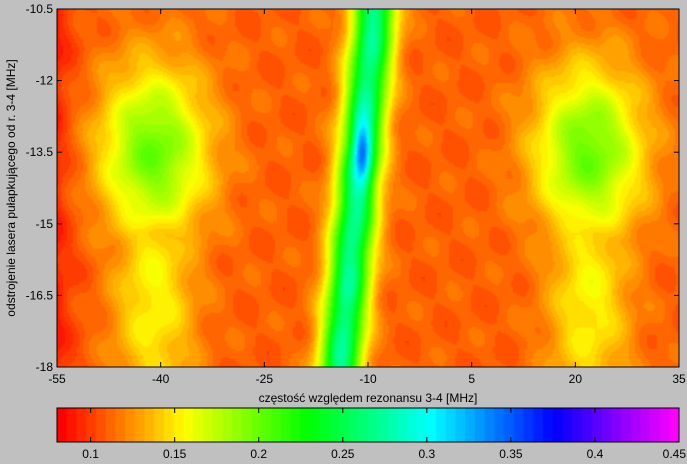  Describe the element at coordinates (45, 367) in the screenshot. I see `y-tick-label: -18` at that location.